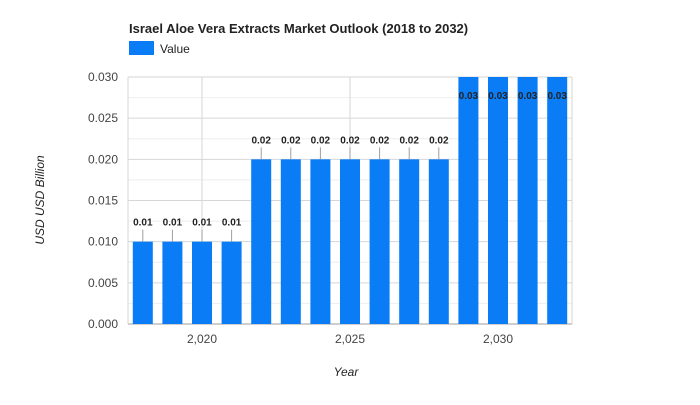 This screenshot has height=405, width=700. What do you see at coordinates (103, 283) in the screenshot?
I see `y-tick-label: 0.005` at bounding box center [103, 283].